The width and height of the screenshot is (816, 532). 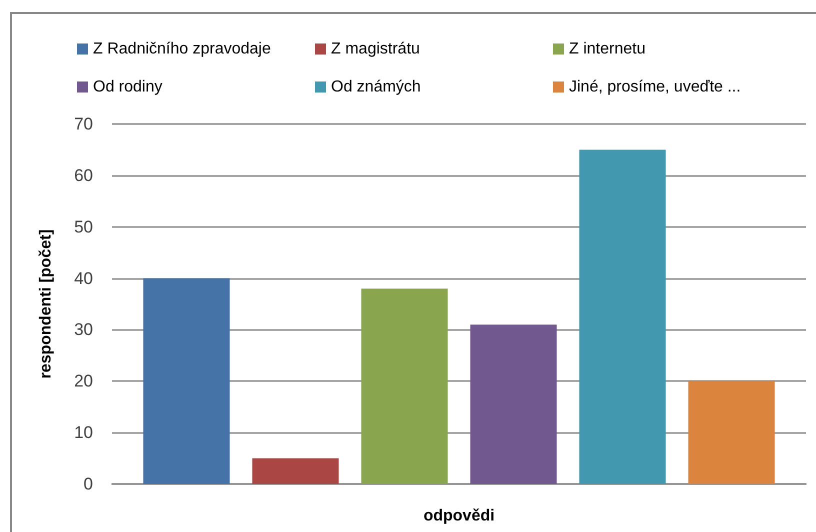 What do you see at coordinates (127, 87) in the screenshot?
I see `legend-label: Od rodiny` at bounding box center [127, 87].